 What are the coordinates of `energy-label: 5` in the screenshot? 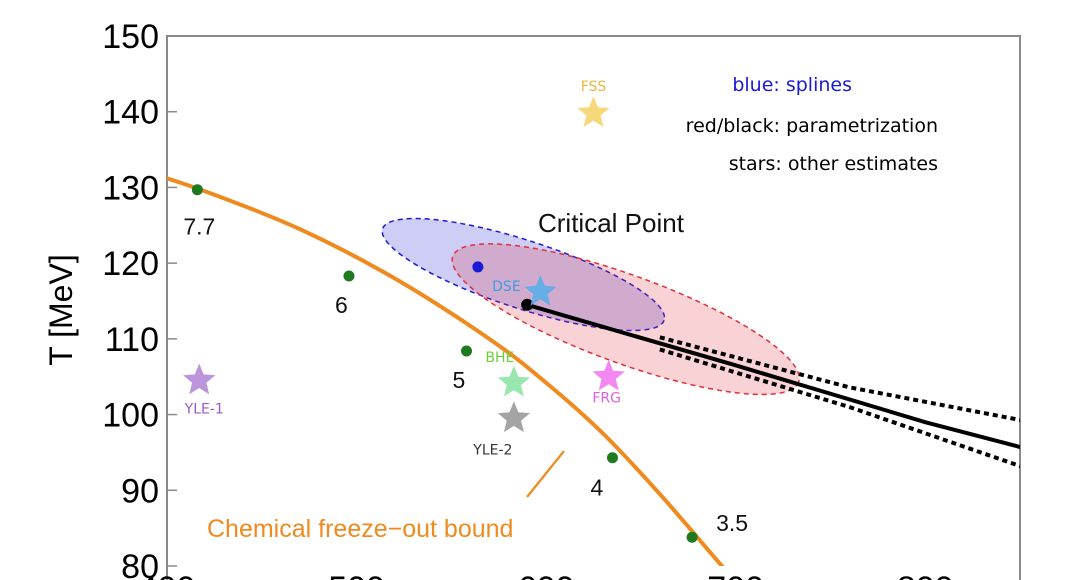 It's located at (458, 380).